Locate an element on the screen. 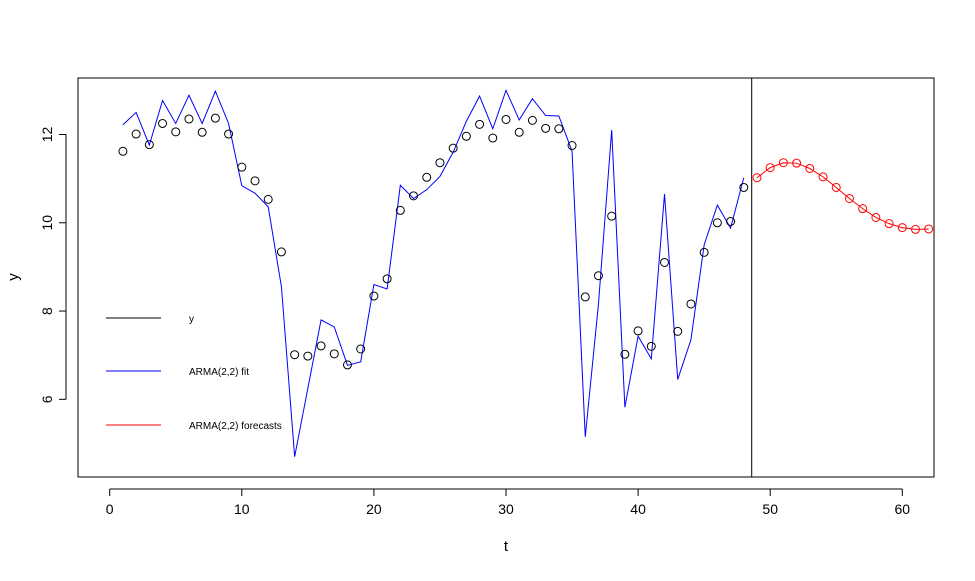  x-tick-label: 10 is located at coordinates (242, 509).